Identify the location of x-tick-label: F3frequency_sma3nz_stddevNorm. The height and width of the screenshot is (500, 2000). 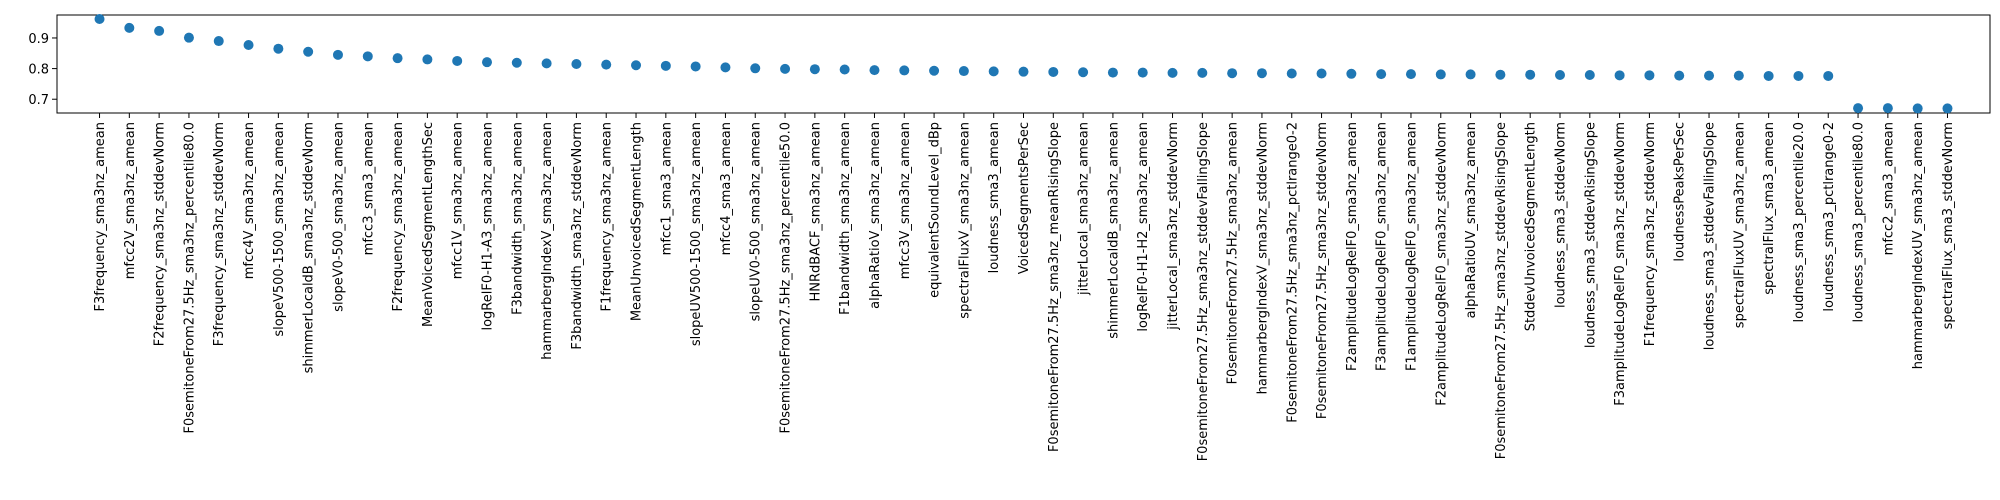
(219, 234).